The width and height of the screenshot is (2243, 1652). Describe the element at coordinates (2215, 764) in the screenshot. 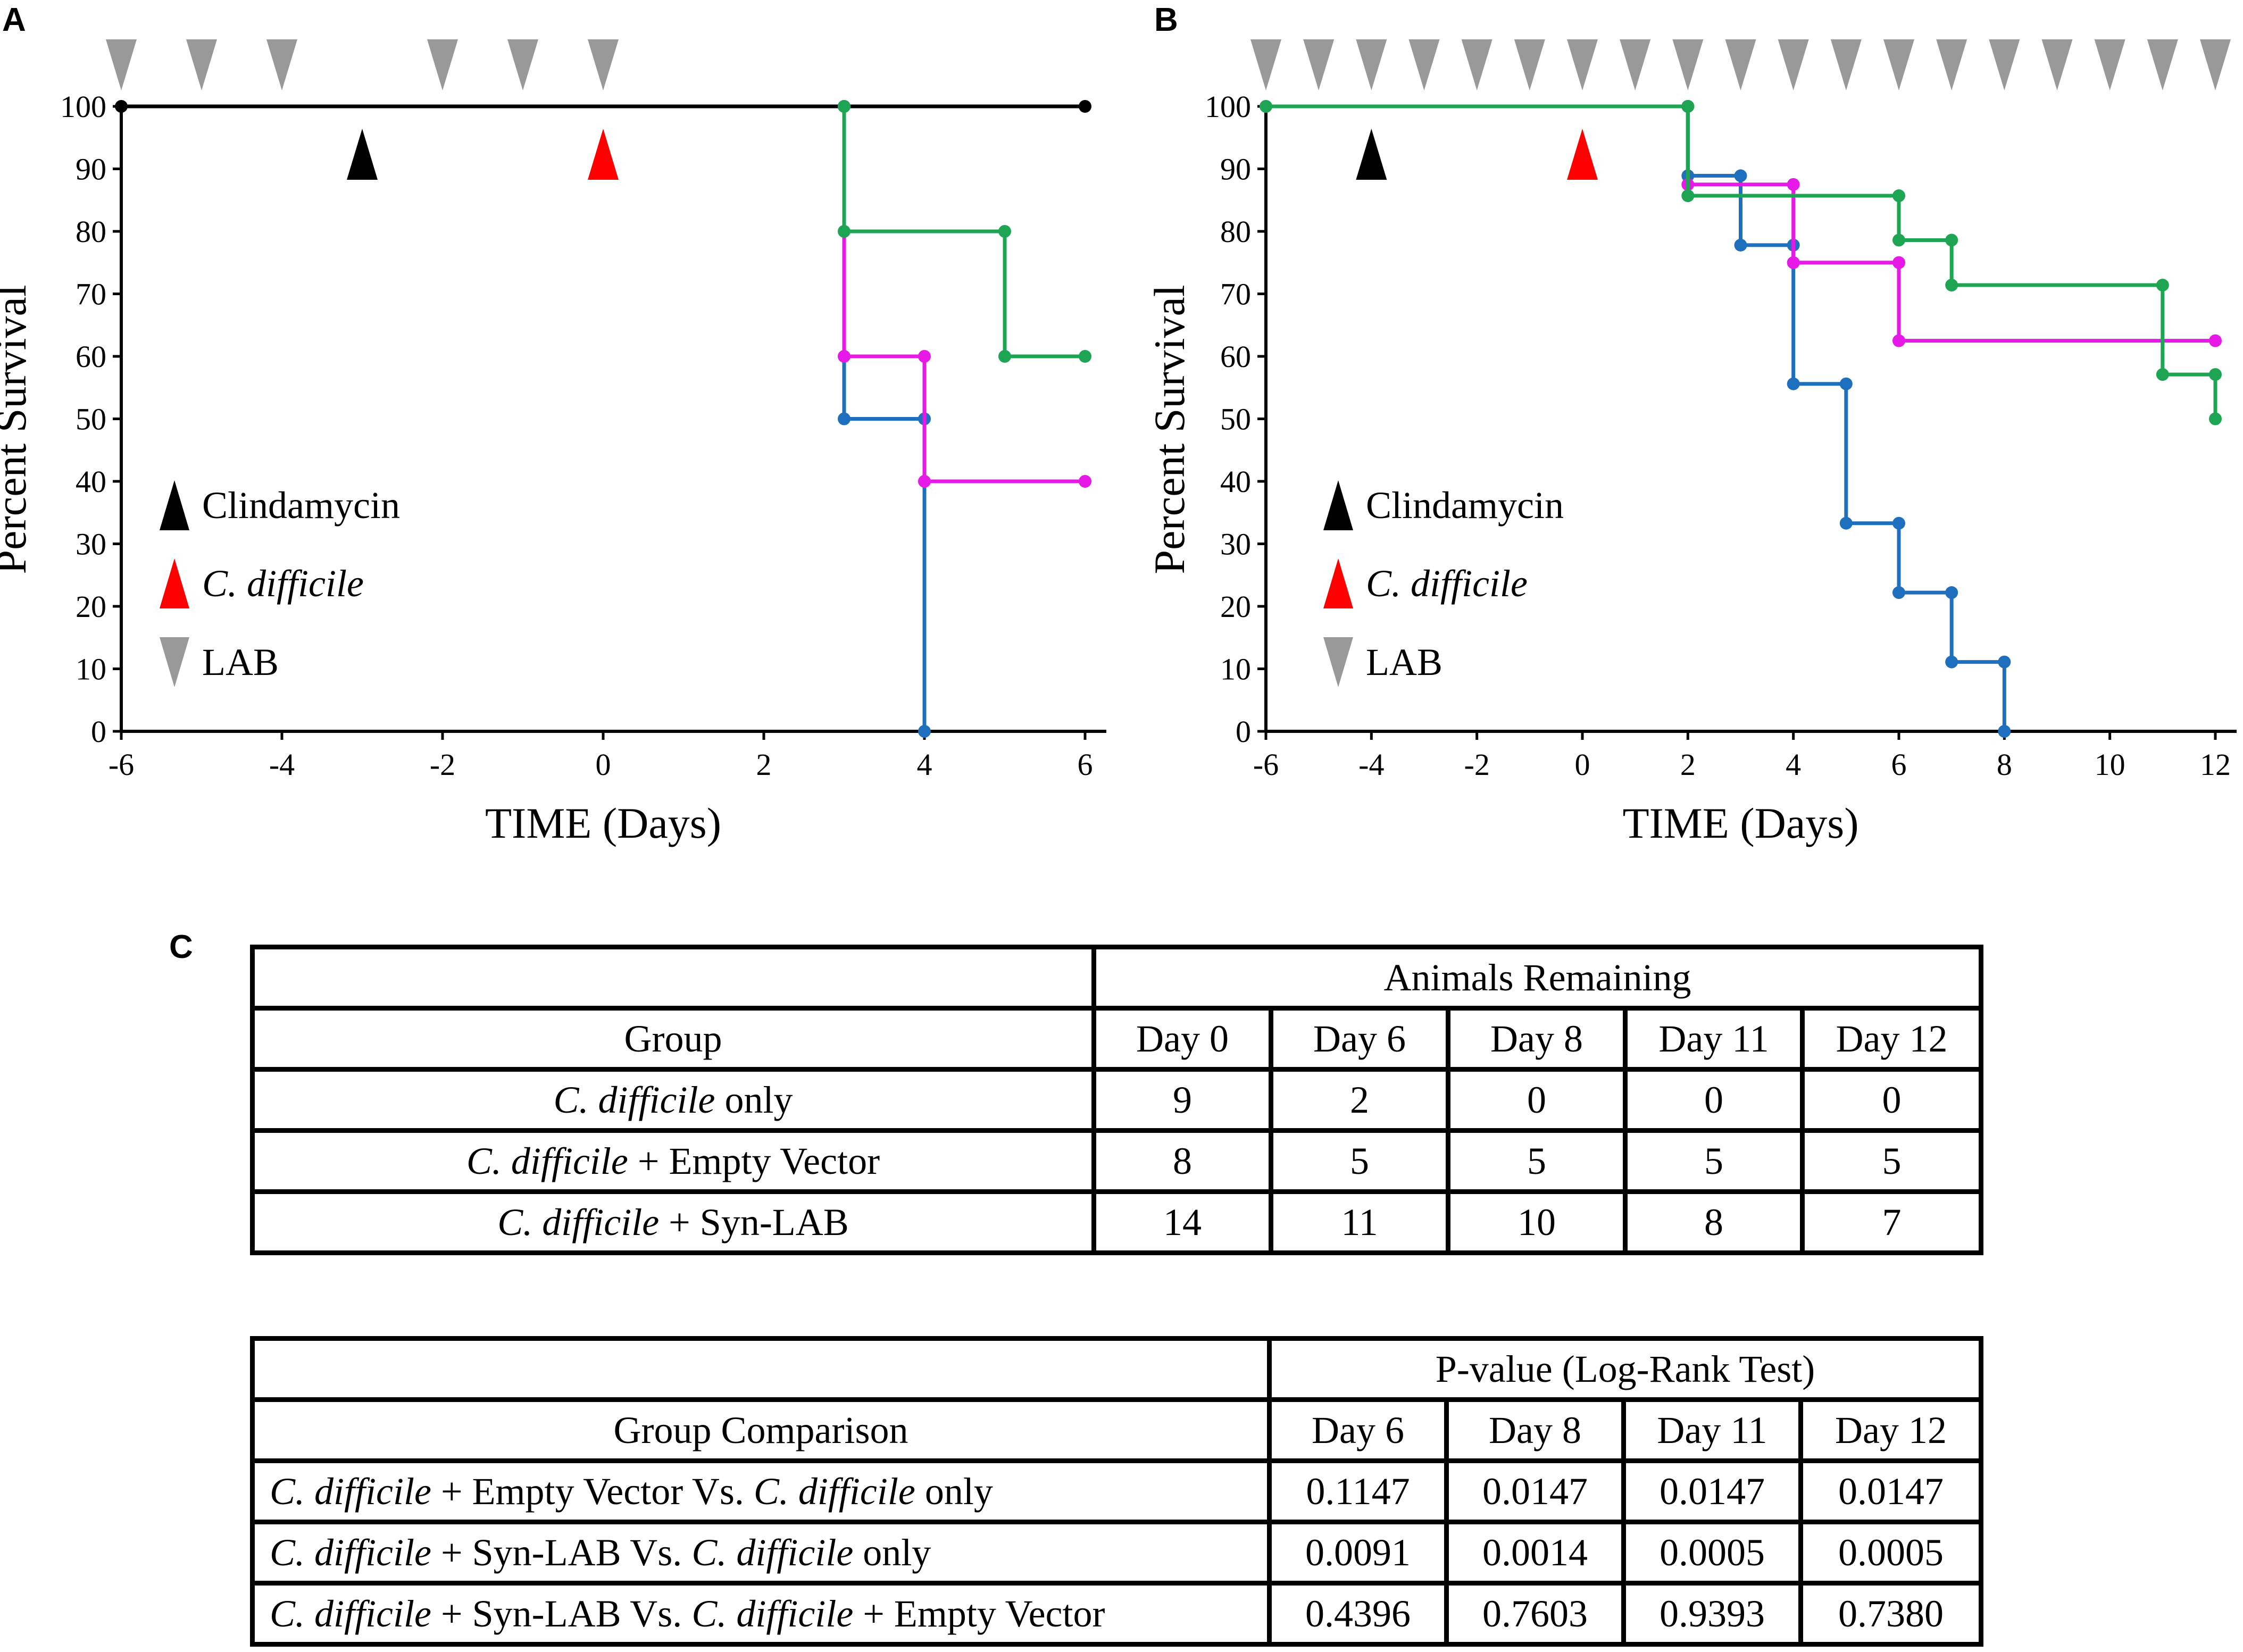

I see `x-tick-label: 12` at that location.